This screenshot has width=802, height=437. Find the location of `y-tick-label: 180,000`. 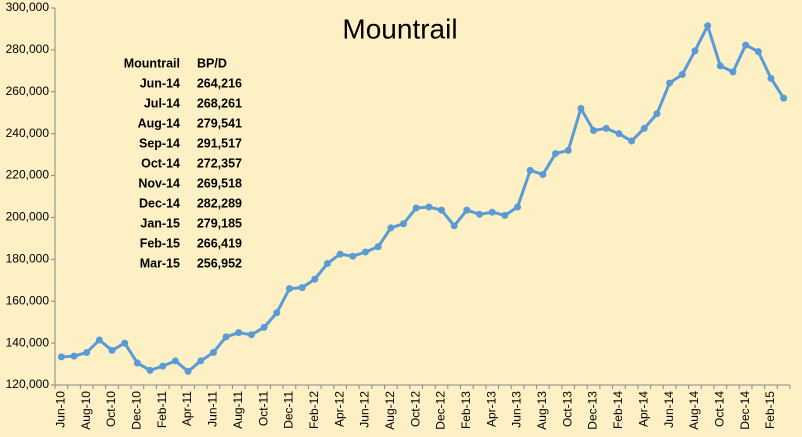

y-tick-label: 180,000 is located at coordinates (28, 259).